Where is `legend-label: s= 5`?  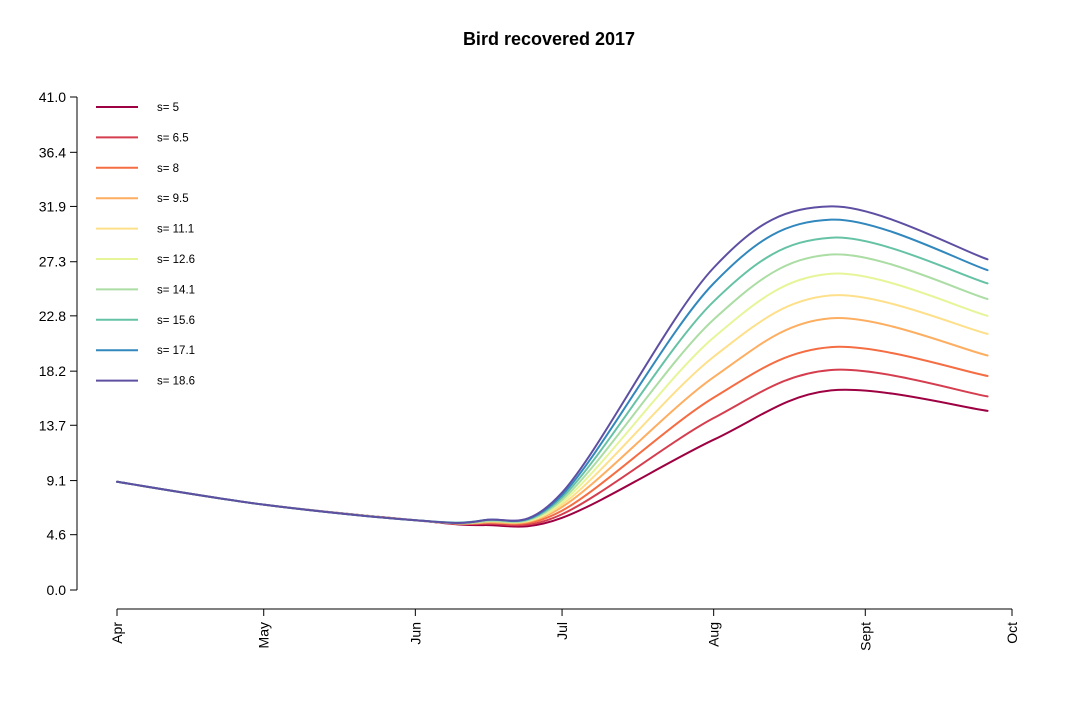
legend-label: s= 5 is located at coordinates (168, 108).